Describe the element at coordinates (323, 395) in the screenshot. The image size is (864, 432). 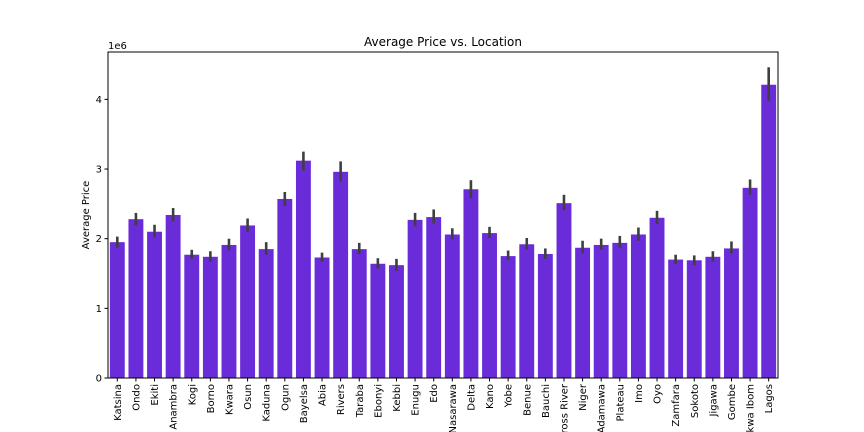
I see `x-tick-label: Abia` at that location.